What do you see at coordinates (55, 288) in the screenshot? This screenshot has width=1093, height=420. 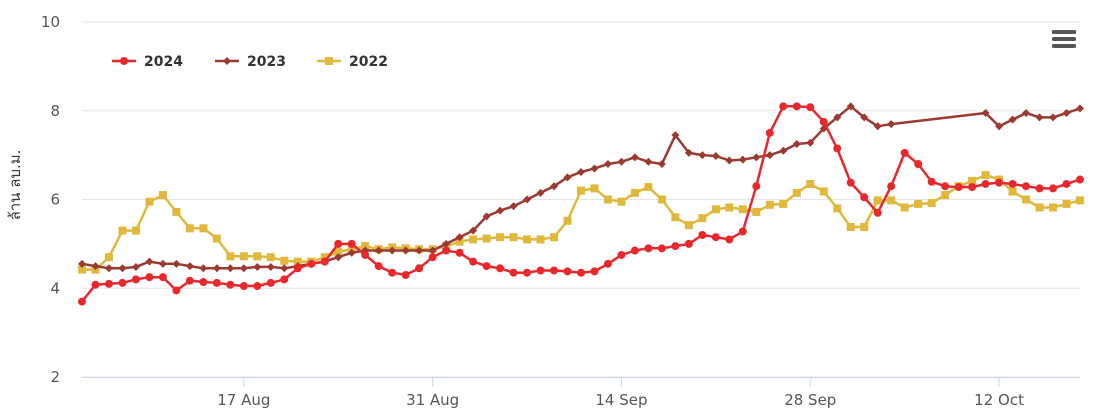 I see `y-tick-label: 4` at bounding box center [55, 288].